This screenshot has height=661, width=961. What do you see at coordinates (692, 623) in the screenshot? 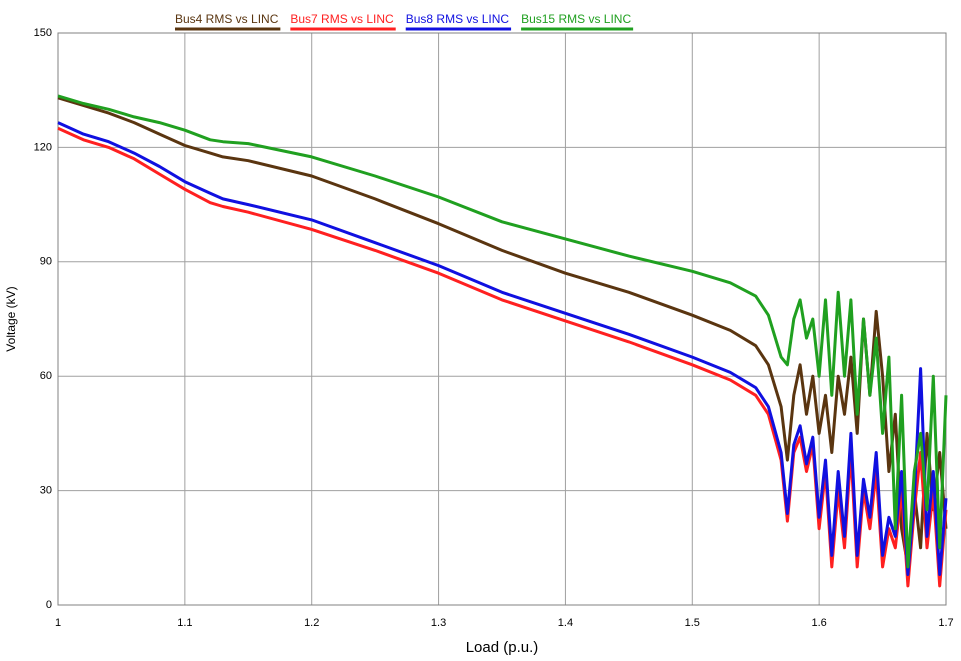
I see `x-tick-label: 1.5` at bounding box center [692, 623].